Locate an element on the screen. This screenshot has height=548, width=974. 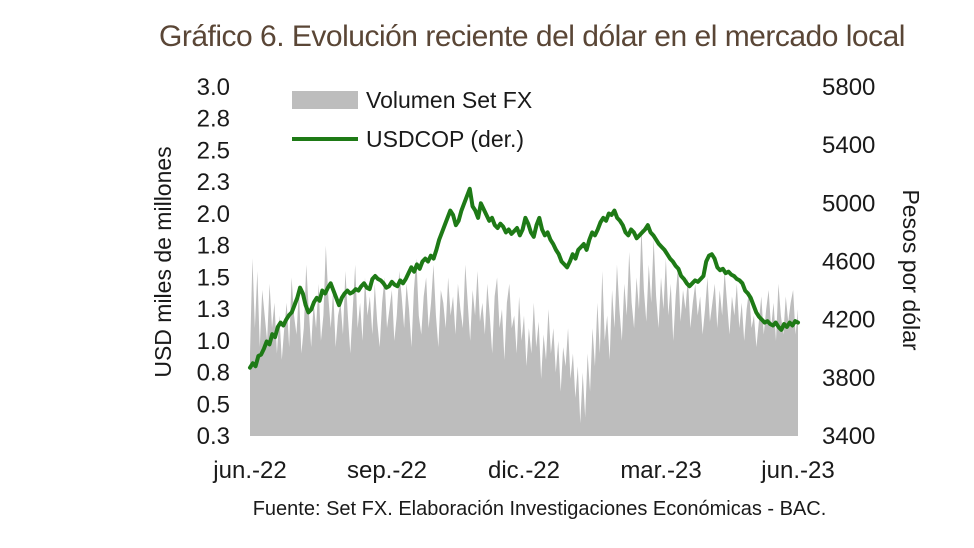
left-tick-label: 1.0 is located at coordinates (213, 341).